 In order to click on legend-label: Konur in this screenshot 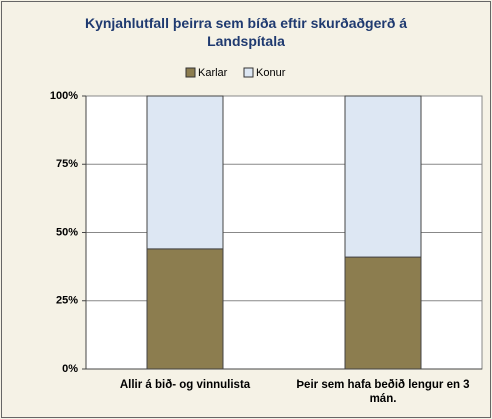, I will do `click(271, 73)`.